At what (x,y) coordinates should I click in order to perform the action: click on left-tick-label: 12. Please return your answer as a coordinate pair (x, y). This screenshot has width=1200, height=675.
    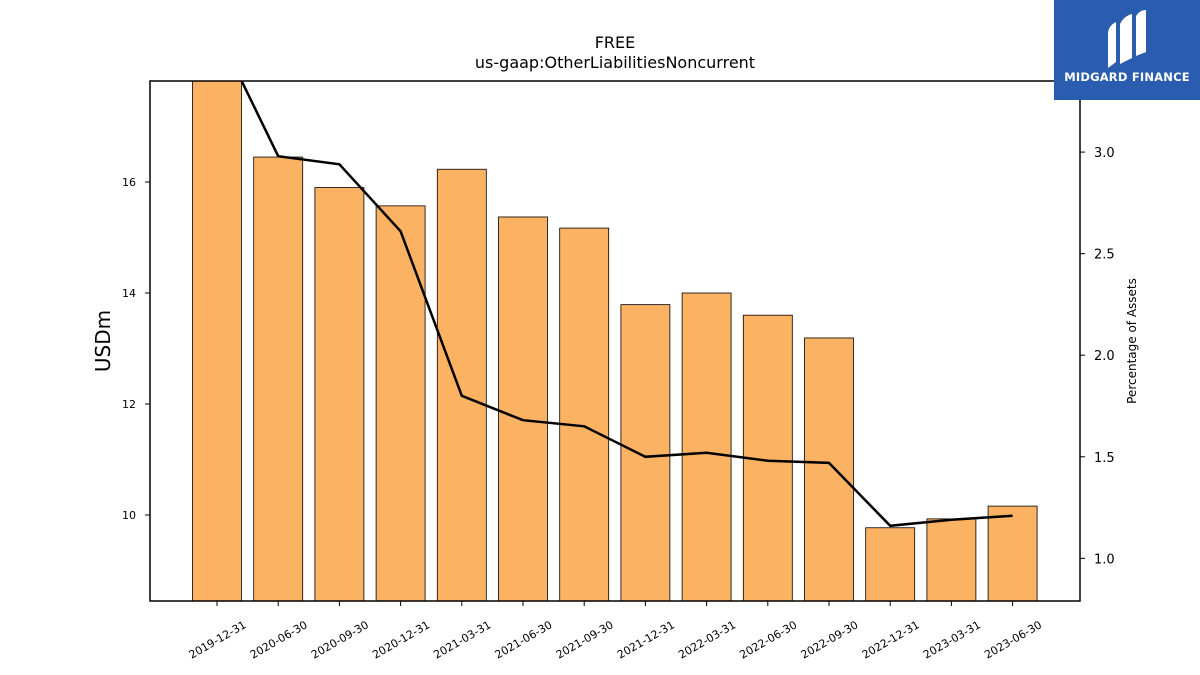
    Looking at the image, I should click on (129, 404).